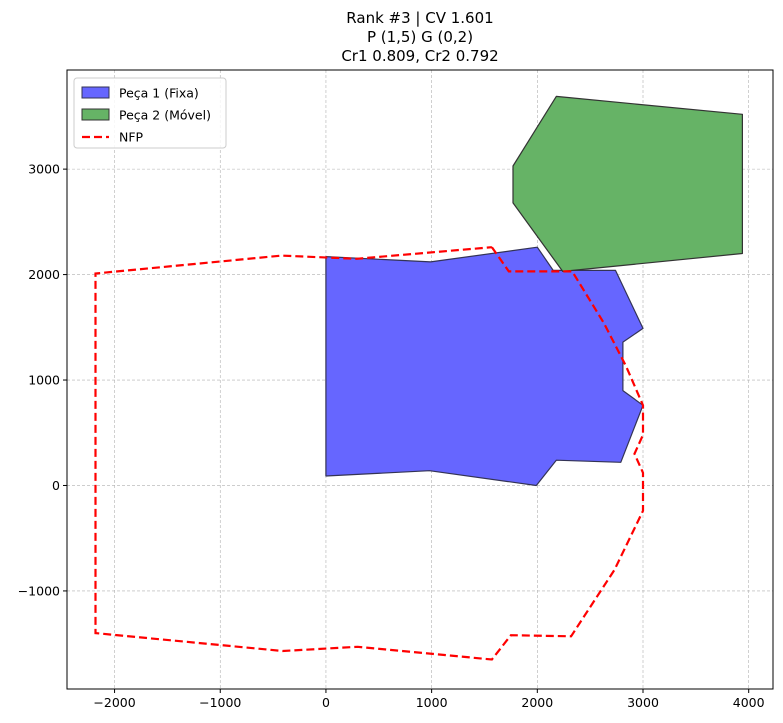 Image resolution: width=783 pixels, height=723 pixels. What do you see at coordinates (326, 702) in the screenshot?
I see `x-tick-label: 0` at bounding box center [326, 702].